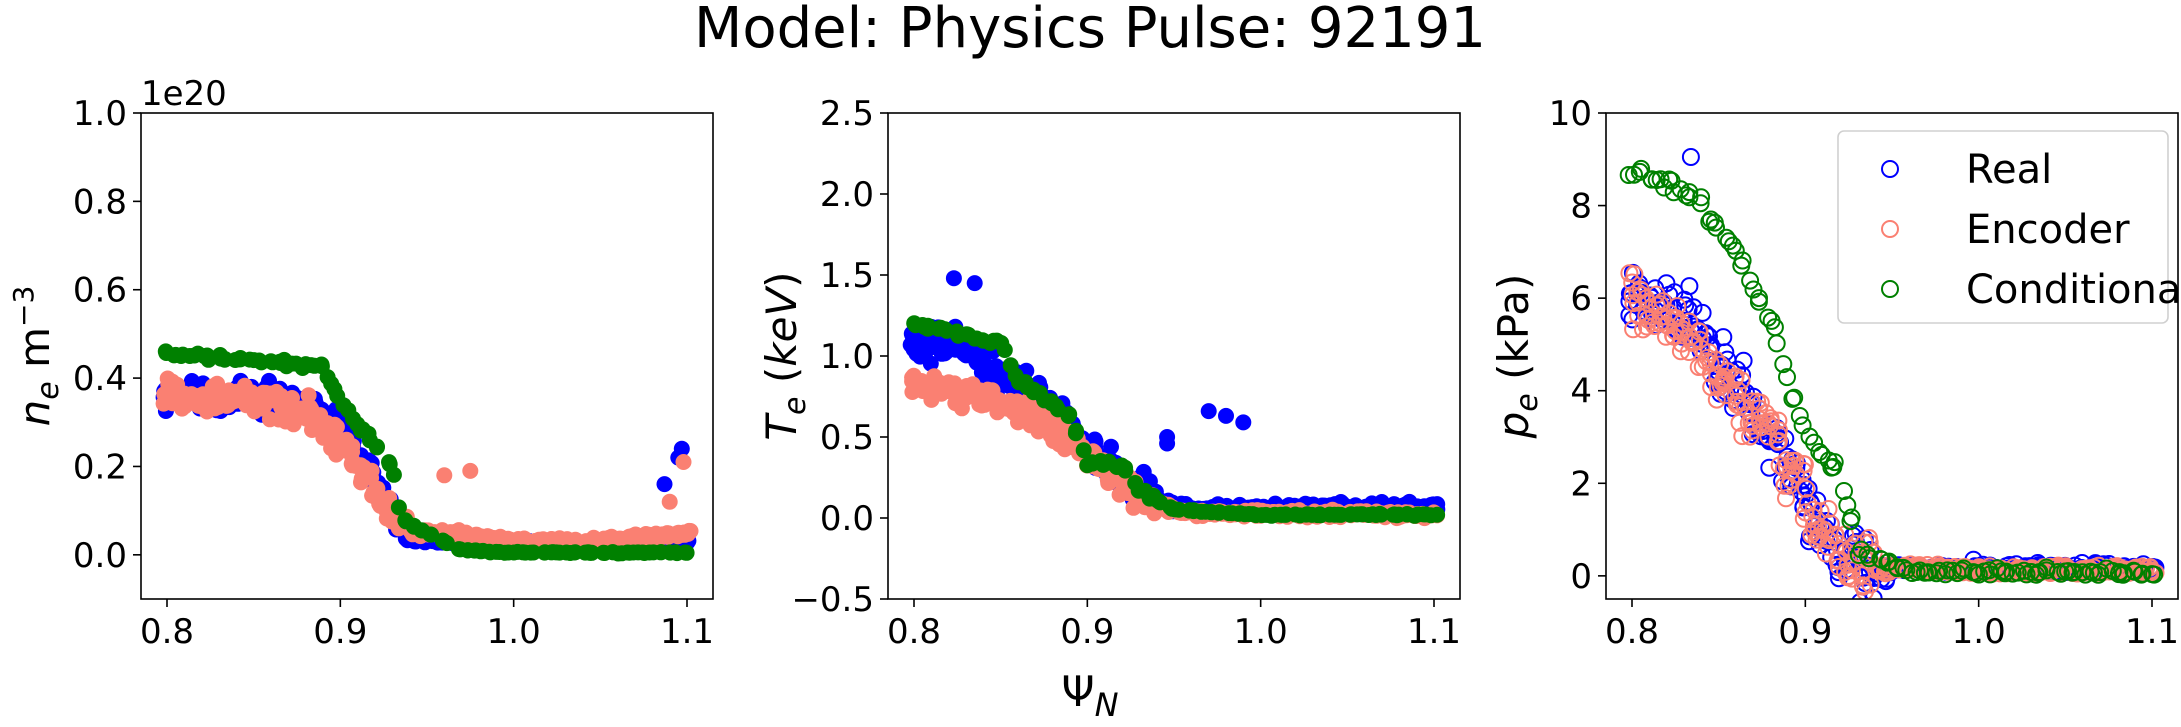 This screenshot has width=2181, height=727. What do you see at coordinates (1581, 299) in the screenshot?
I see `y-tick-label: 6` at bounding box center [1581, 299].